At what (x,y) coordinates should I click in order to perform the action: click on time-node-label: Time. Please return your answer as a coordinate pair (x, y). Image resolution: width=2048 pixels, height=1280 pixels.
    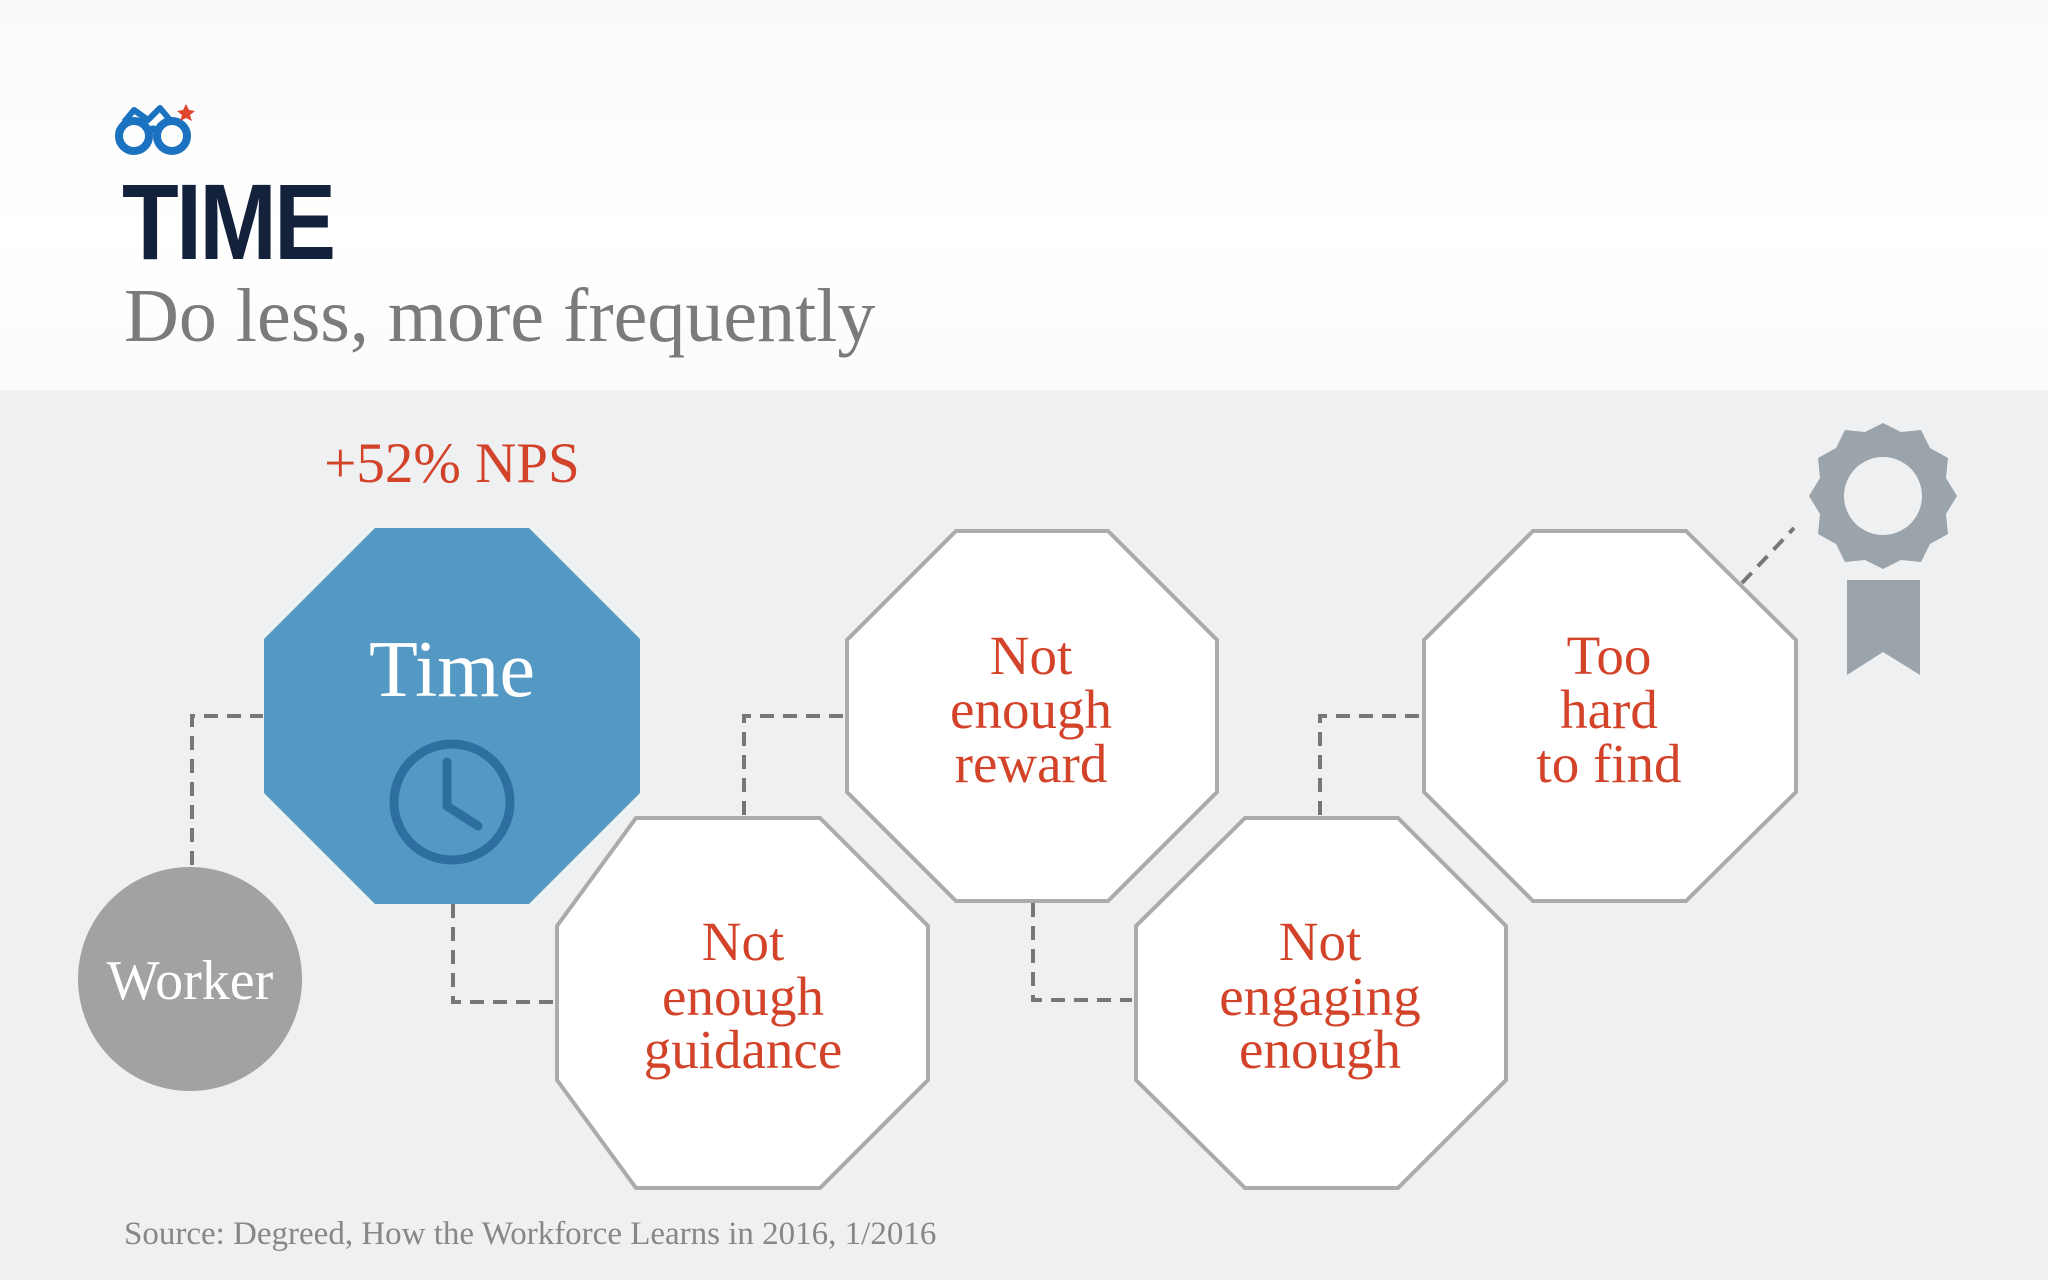
    Looking at the image, I should click on (452, 670).